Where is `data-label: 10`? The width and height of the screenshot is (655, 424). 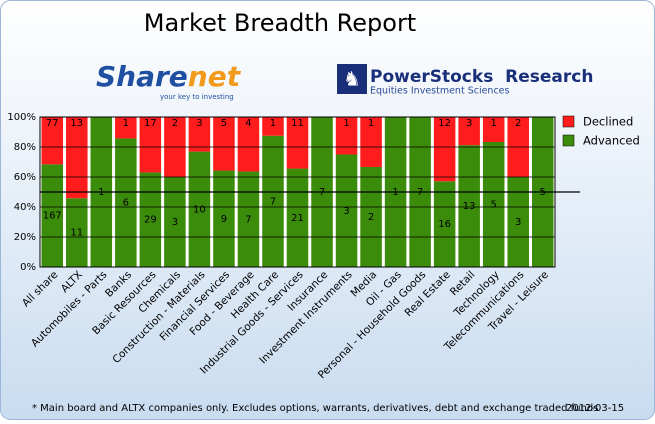 data-label: 10 is located at coordinates (199, 209).